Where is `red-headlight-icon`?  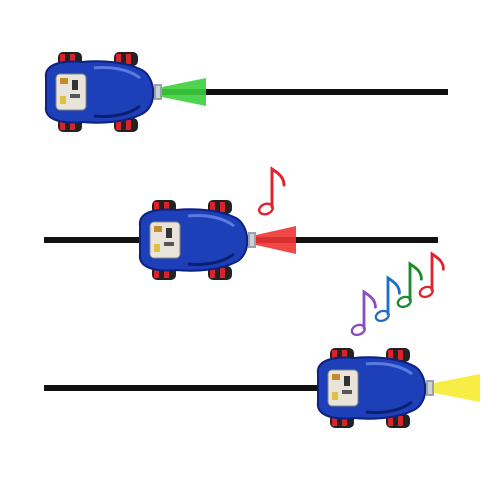 red-headlight-icon is located at coordinates (276, 240).